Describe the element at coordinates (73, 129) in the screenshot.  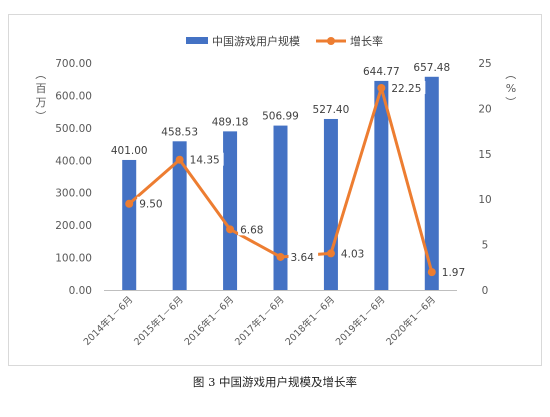
I see `y-left-tick-label: 500.00` at that location.